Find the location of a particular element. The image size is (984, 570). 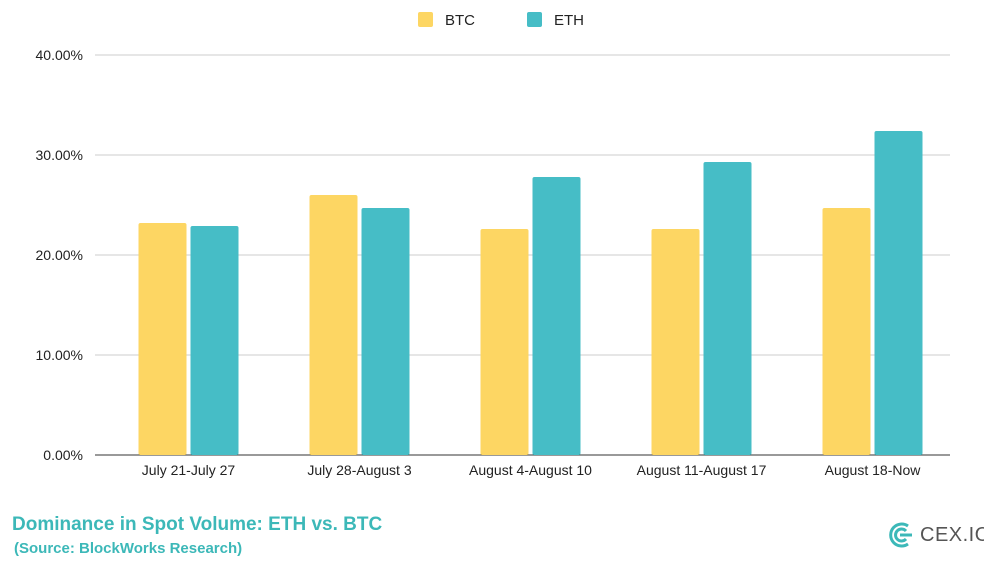

chart-title: Dominance in Spot Volume: ETH vs. BTC is located at coordinates (197, 524).